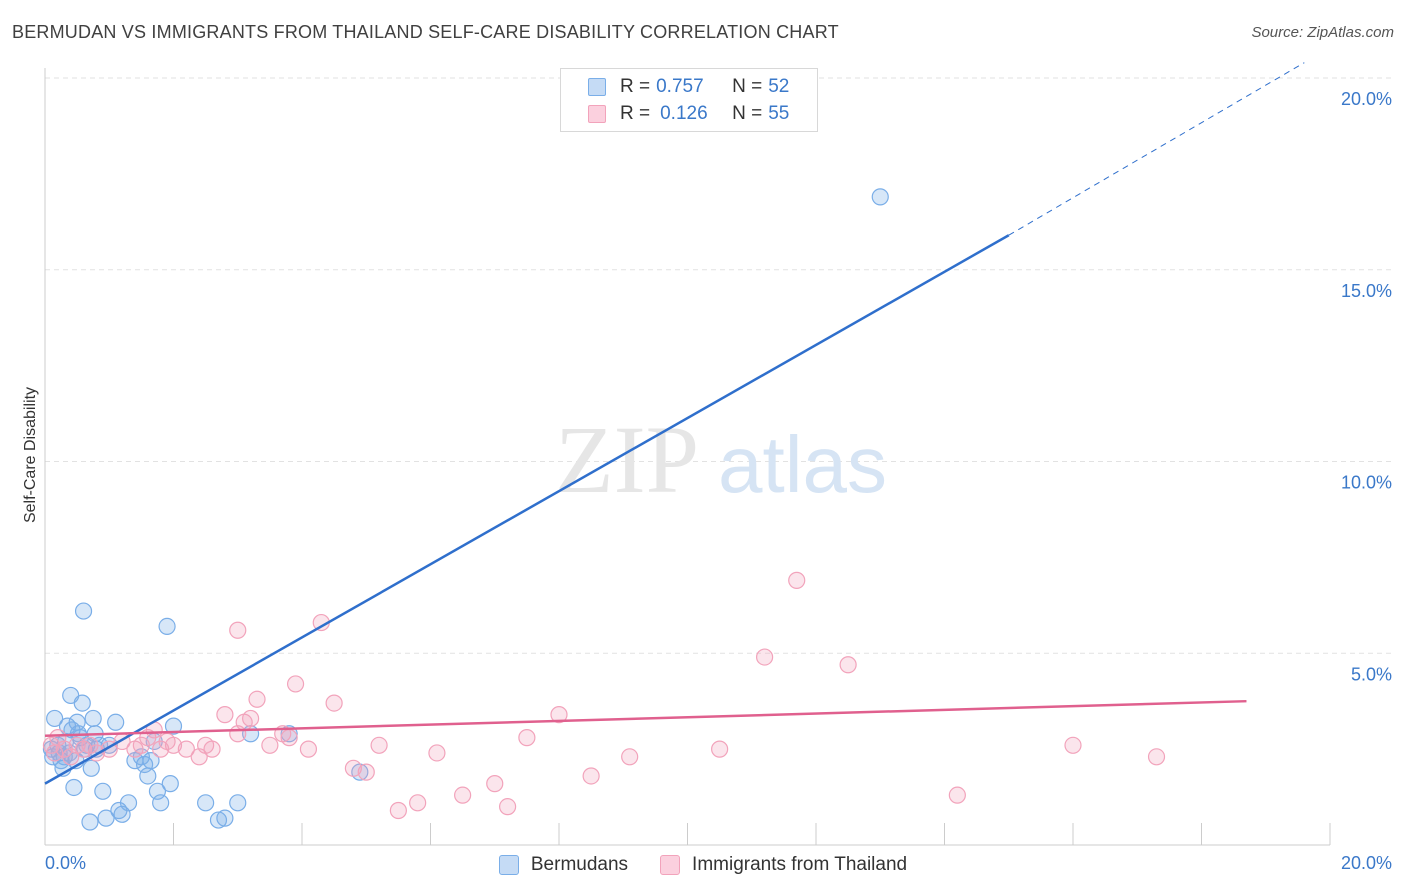  Describe the element at coordinates (800, 864) in the screenshot. I see `bottom-legend-label-thailand: Immigrants from Thailand` at that location.